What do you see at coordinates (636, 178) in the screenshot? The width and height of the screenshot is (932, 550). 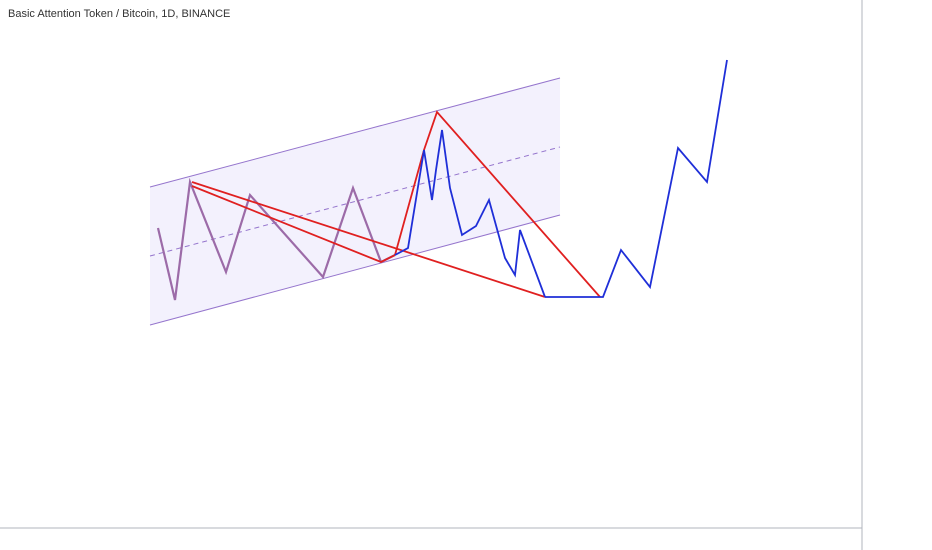 I see `projection-wave` at bounding box center [636, 178].